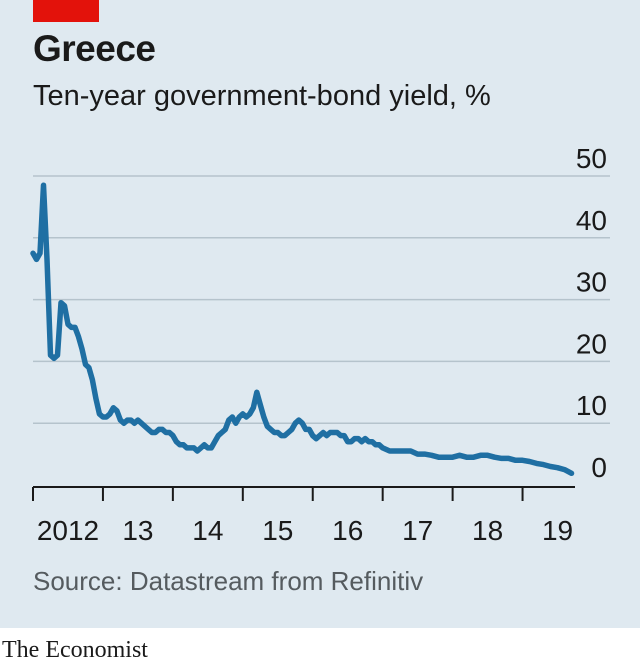 The height and width of the screenshot is (667, 640). I want to click on publisher-logo: The Economist, so click(75, 650).